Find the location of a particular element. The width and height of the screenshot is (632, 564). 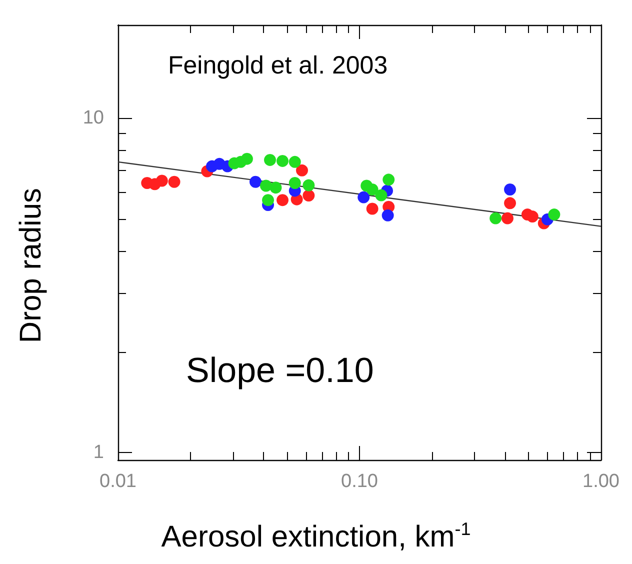

x-tick-label: 1.00 is located at coordinates (601, 481).